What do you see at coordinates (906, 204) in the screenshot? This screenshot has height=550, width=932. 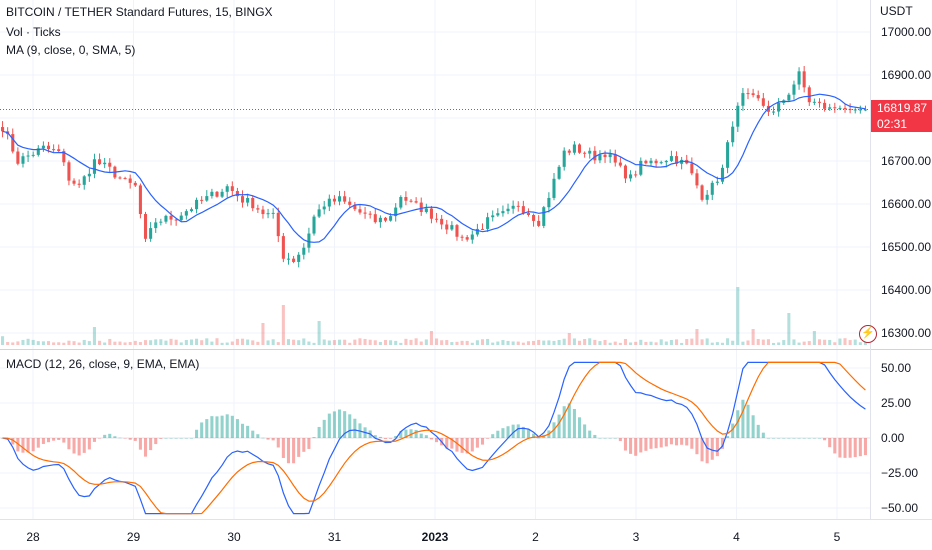 I see `price-tick-label: 16600.00` at bounding box center [906, 204].